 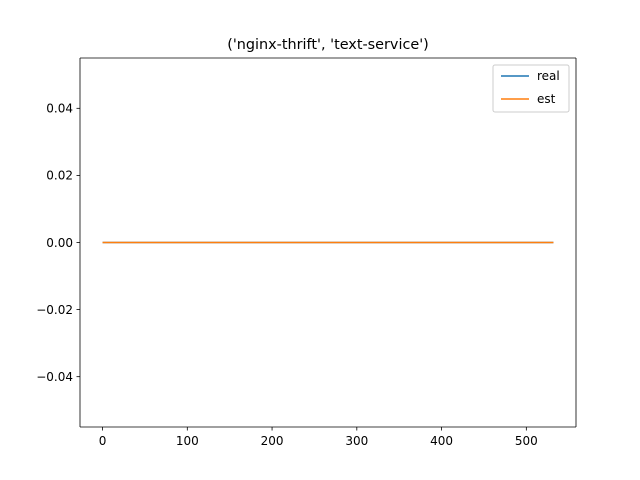 What do you see at coordinates (59, 243) in the screenshot?
I see `y-tick-label: 0.00` at bounding box center [59, 243].